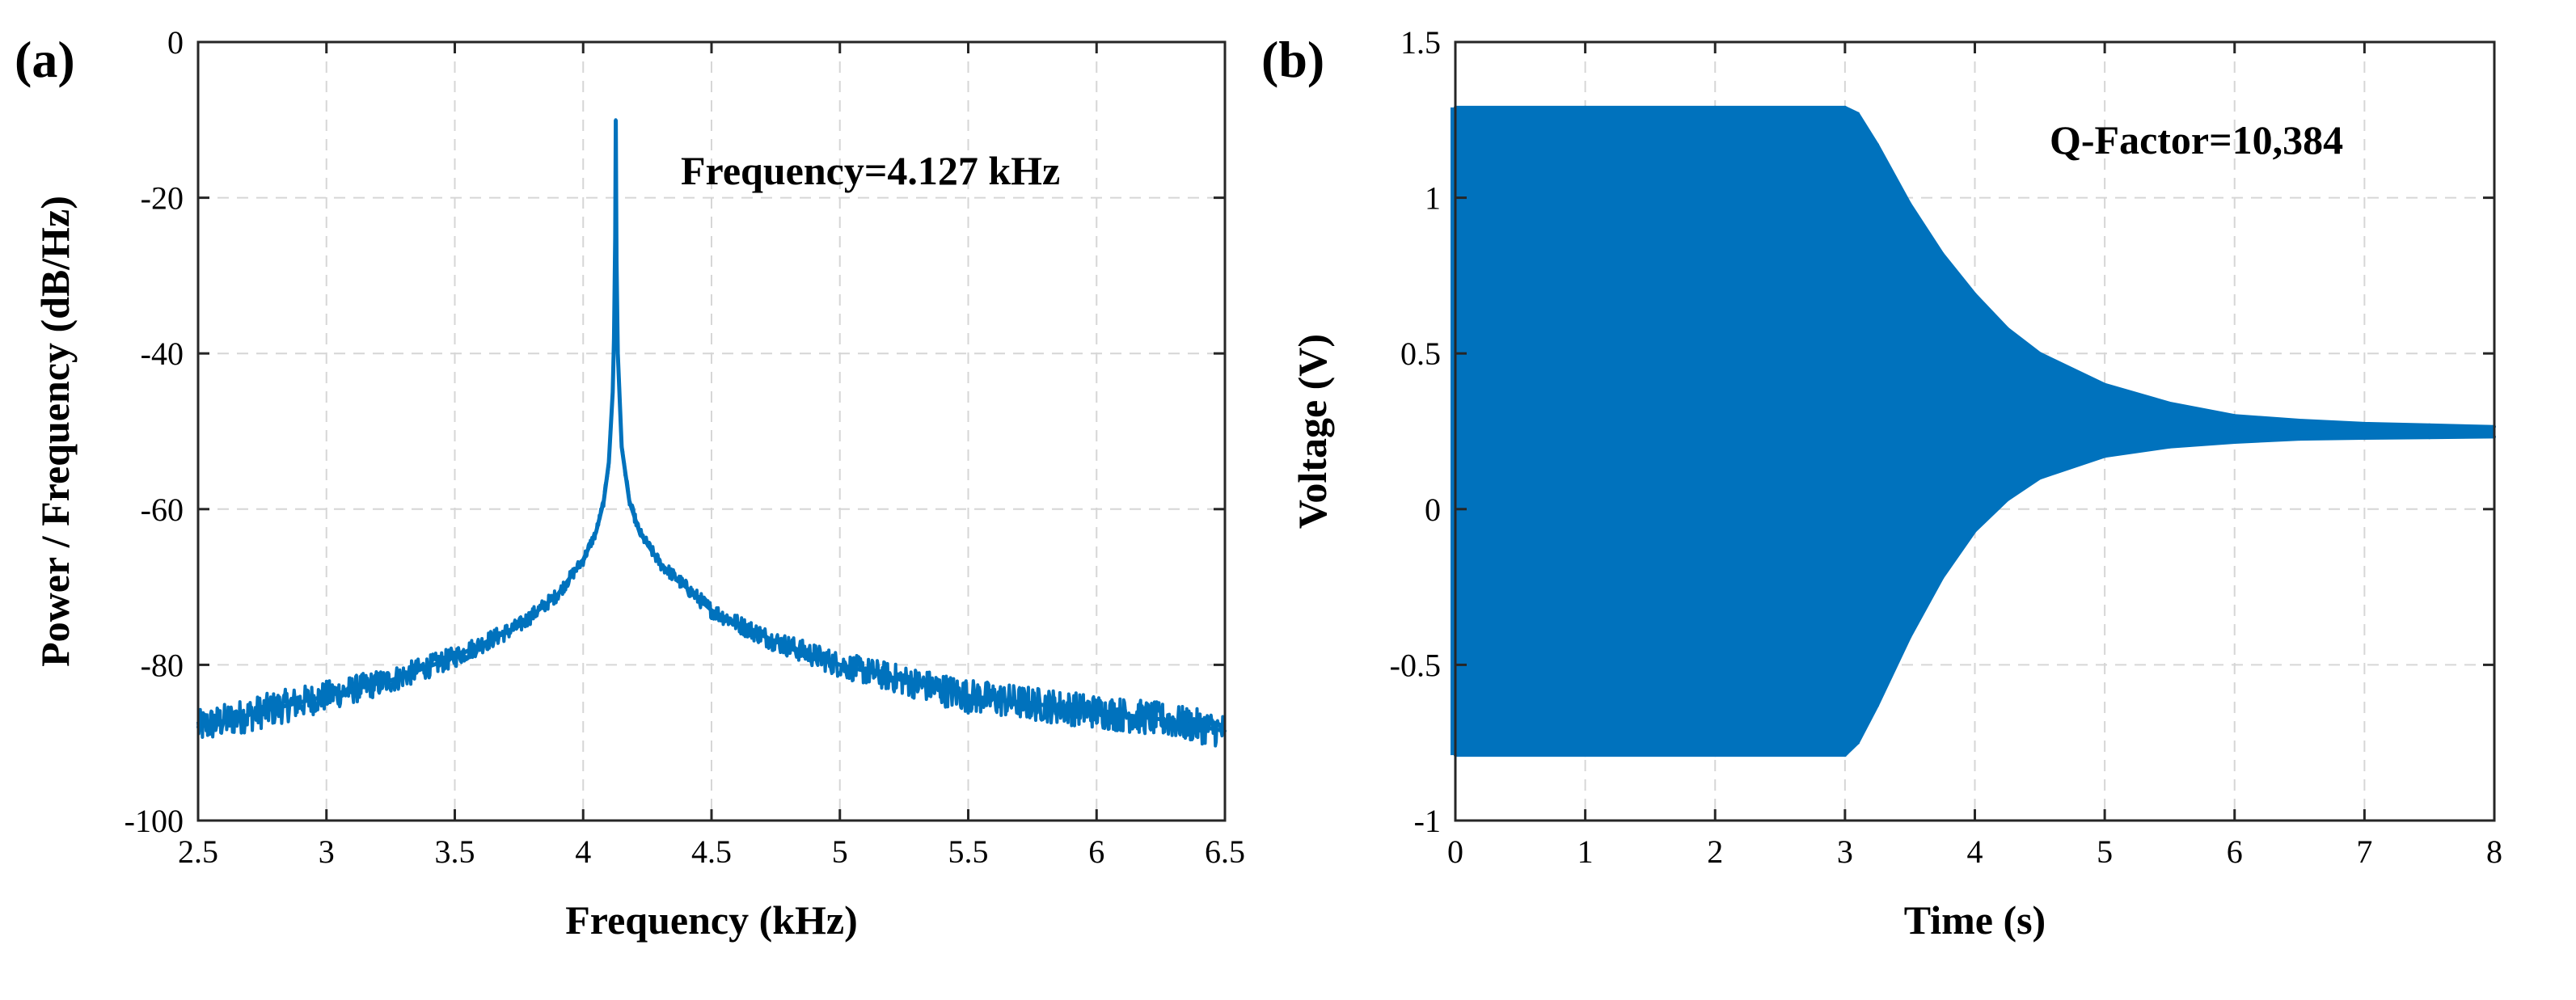 Image resolution: width=2576 pixels, height=1000 pixels. Describe the element at coordinates (1455, 852) in the screenshot. I see `x-tick-label: 0` at that location.